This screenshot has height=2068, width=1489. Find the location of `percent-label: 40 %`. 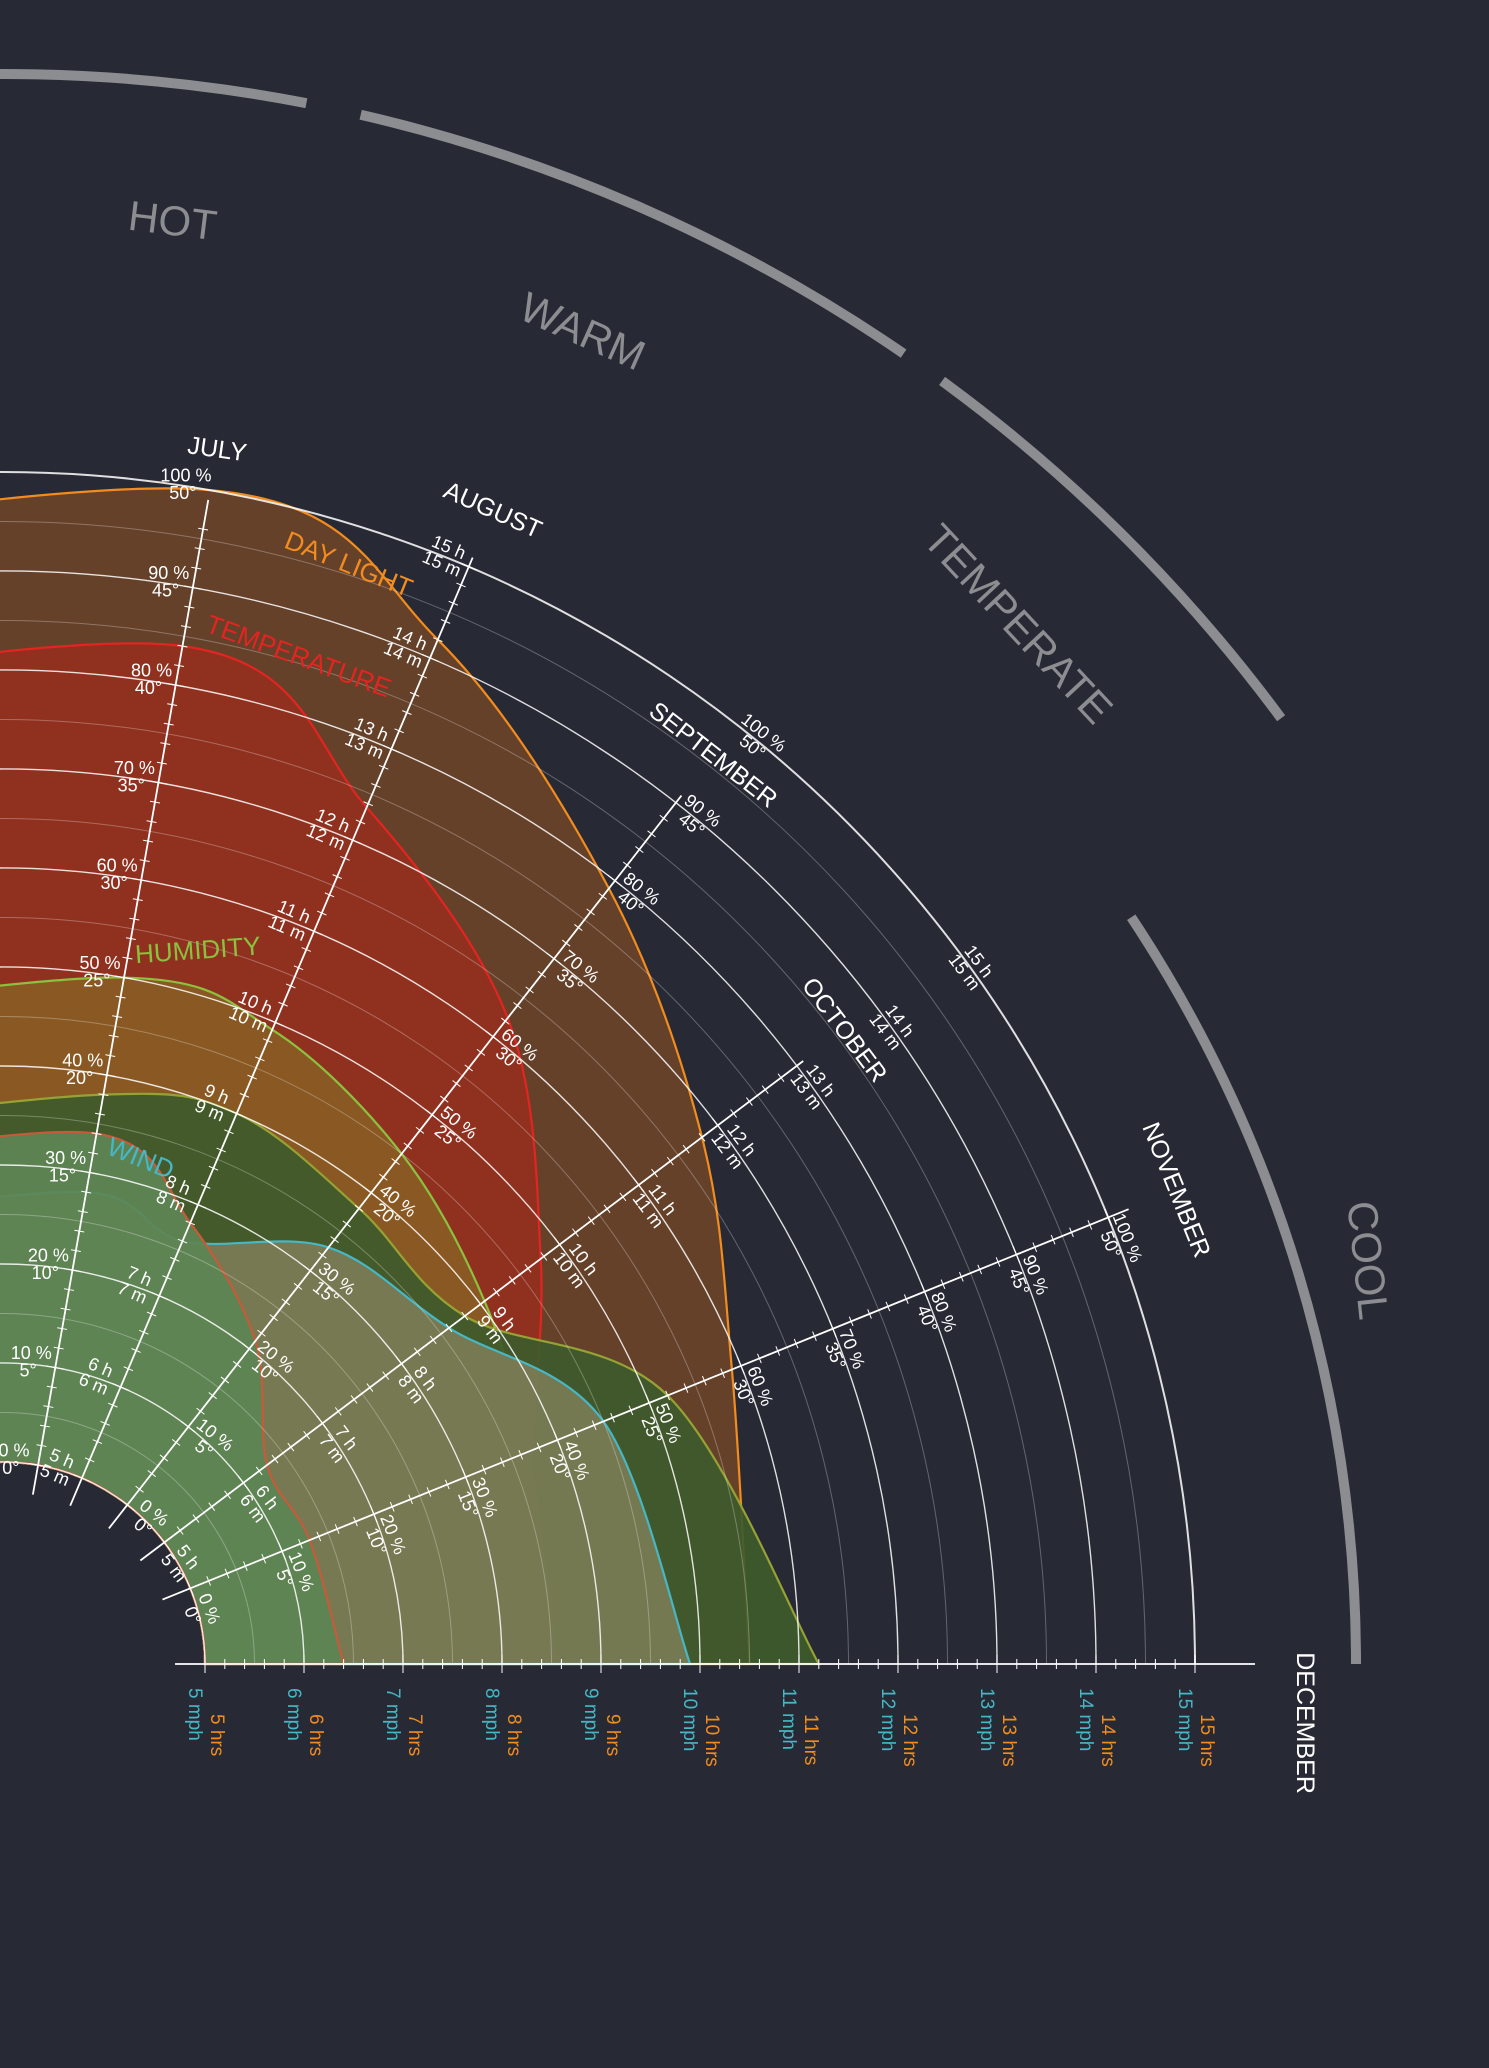

percent-label: 40 % is located at coordinates (82, 1060).